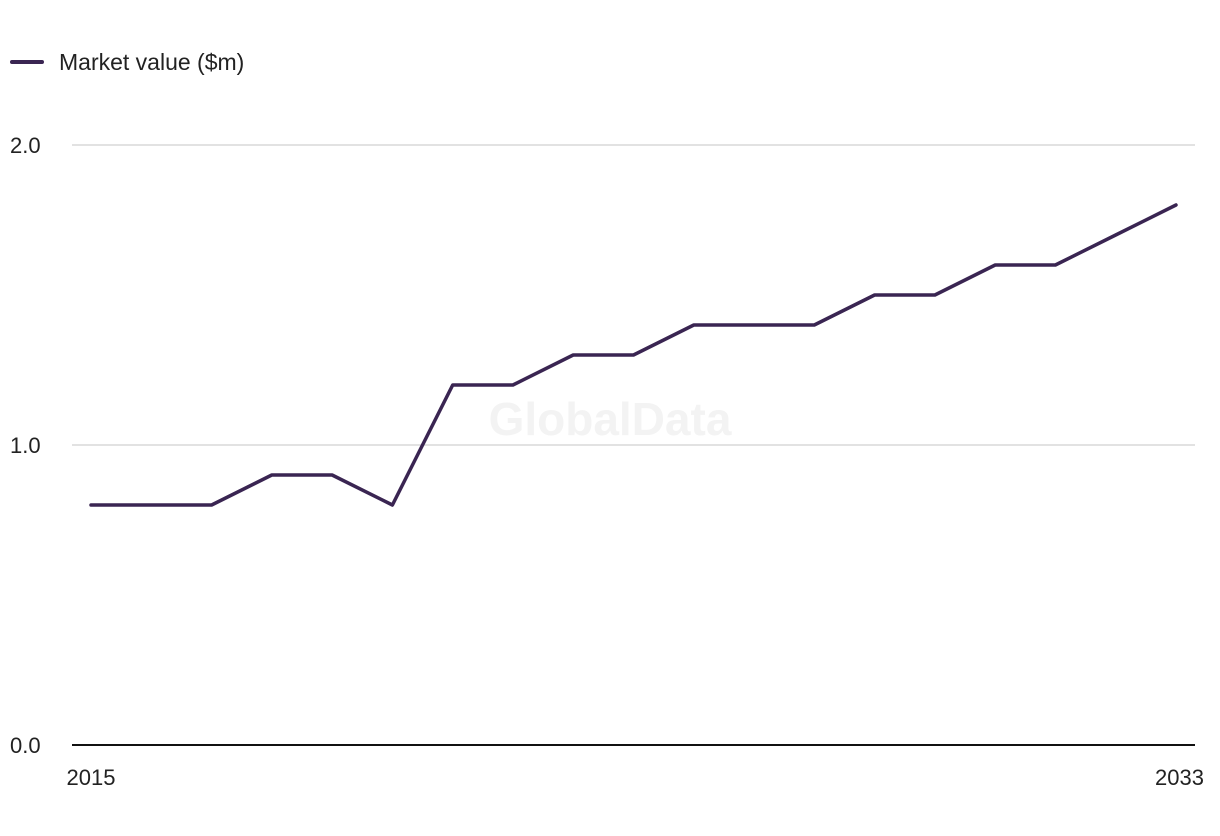 This screenshot has width=1220, height=836. I want to click on y-tick-label: 1.0, so click(25, 445).